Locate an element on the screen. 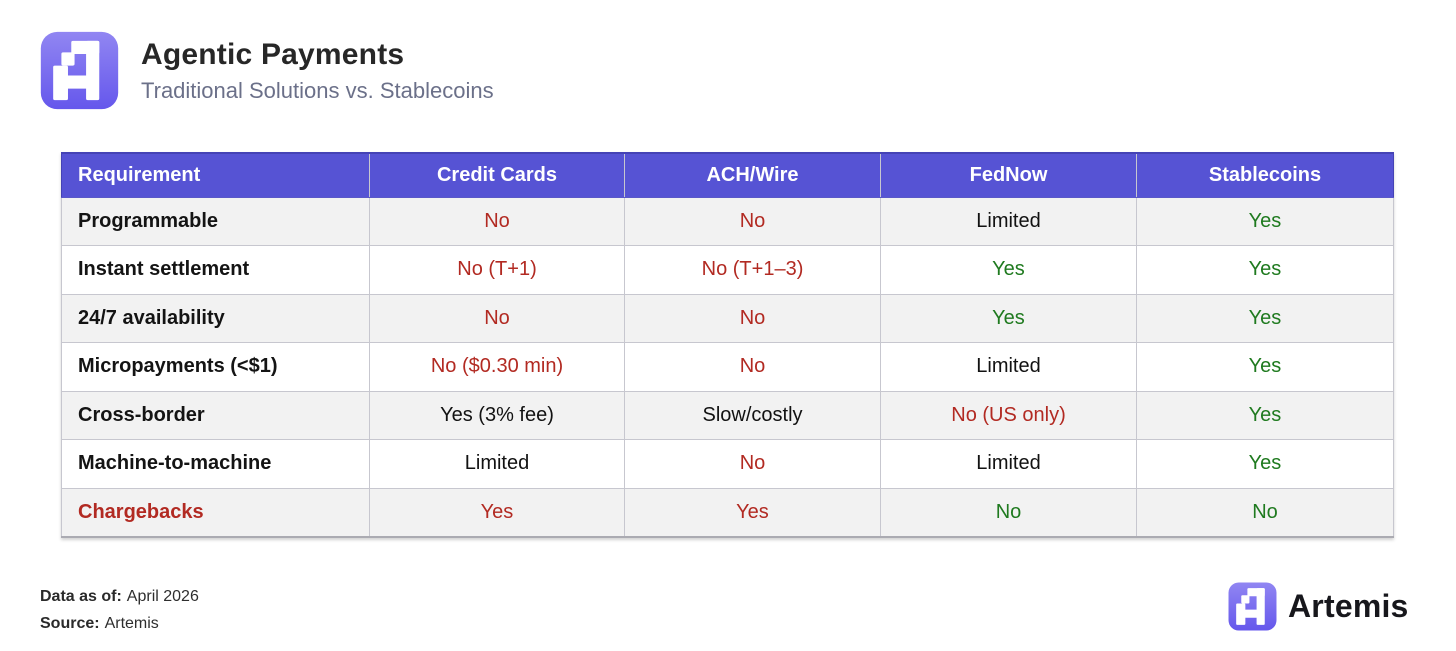  table-row: Chargebacks Yes Yes No No is located at coordinates (727, 512).